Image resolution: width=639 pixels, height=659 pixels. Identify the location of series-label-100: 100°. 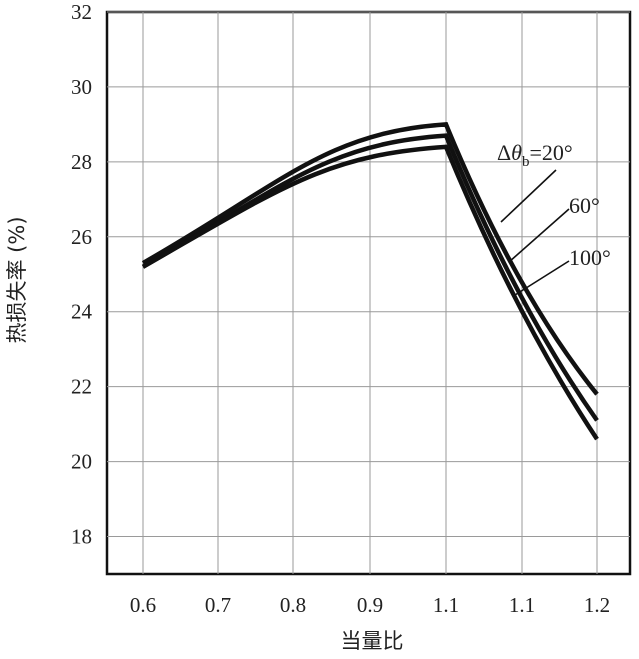
(590, 257).